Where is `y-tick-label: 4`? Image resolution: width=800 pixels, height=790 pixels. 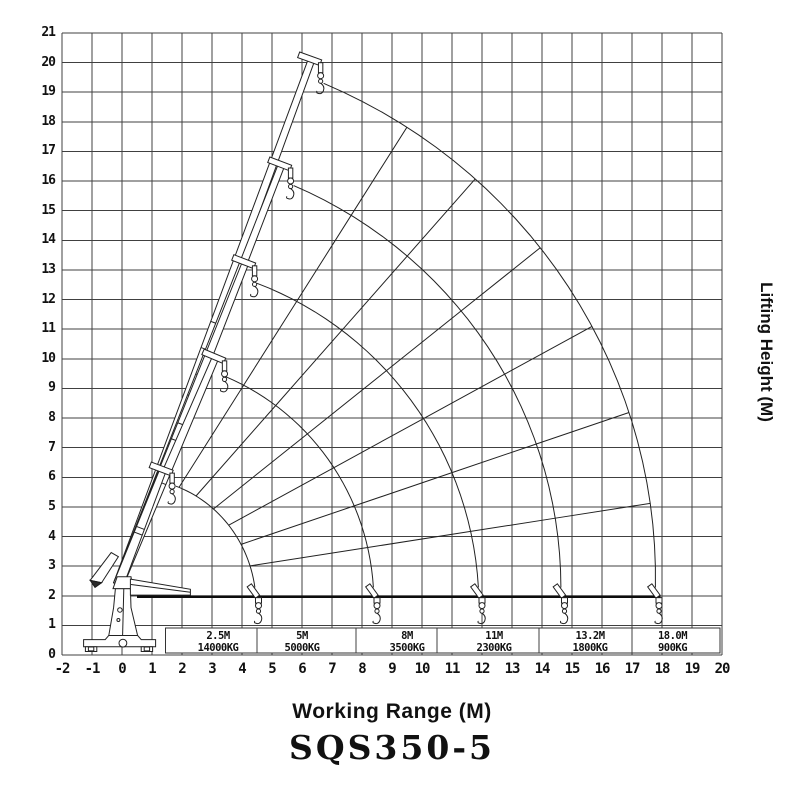
y-tick-label: 4 is located at coordinates (52, 536).